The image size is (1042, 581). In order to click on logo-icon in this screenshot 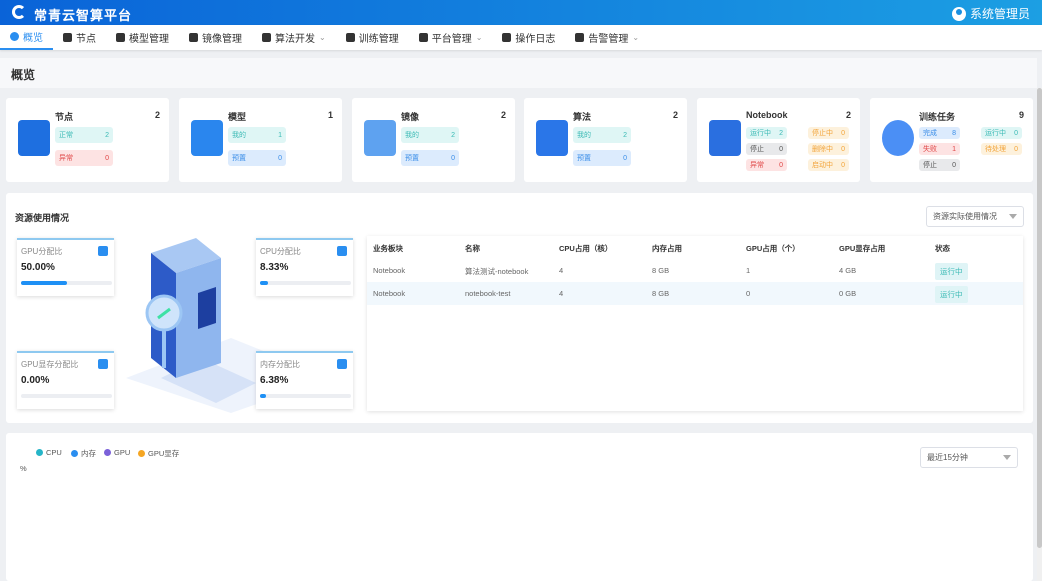, I will do `click(19, 12)`.